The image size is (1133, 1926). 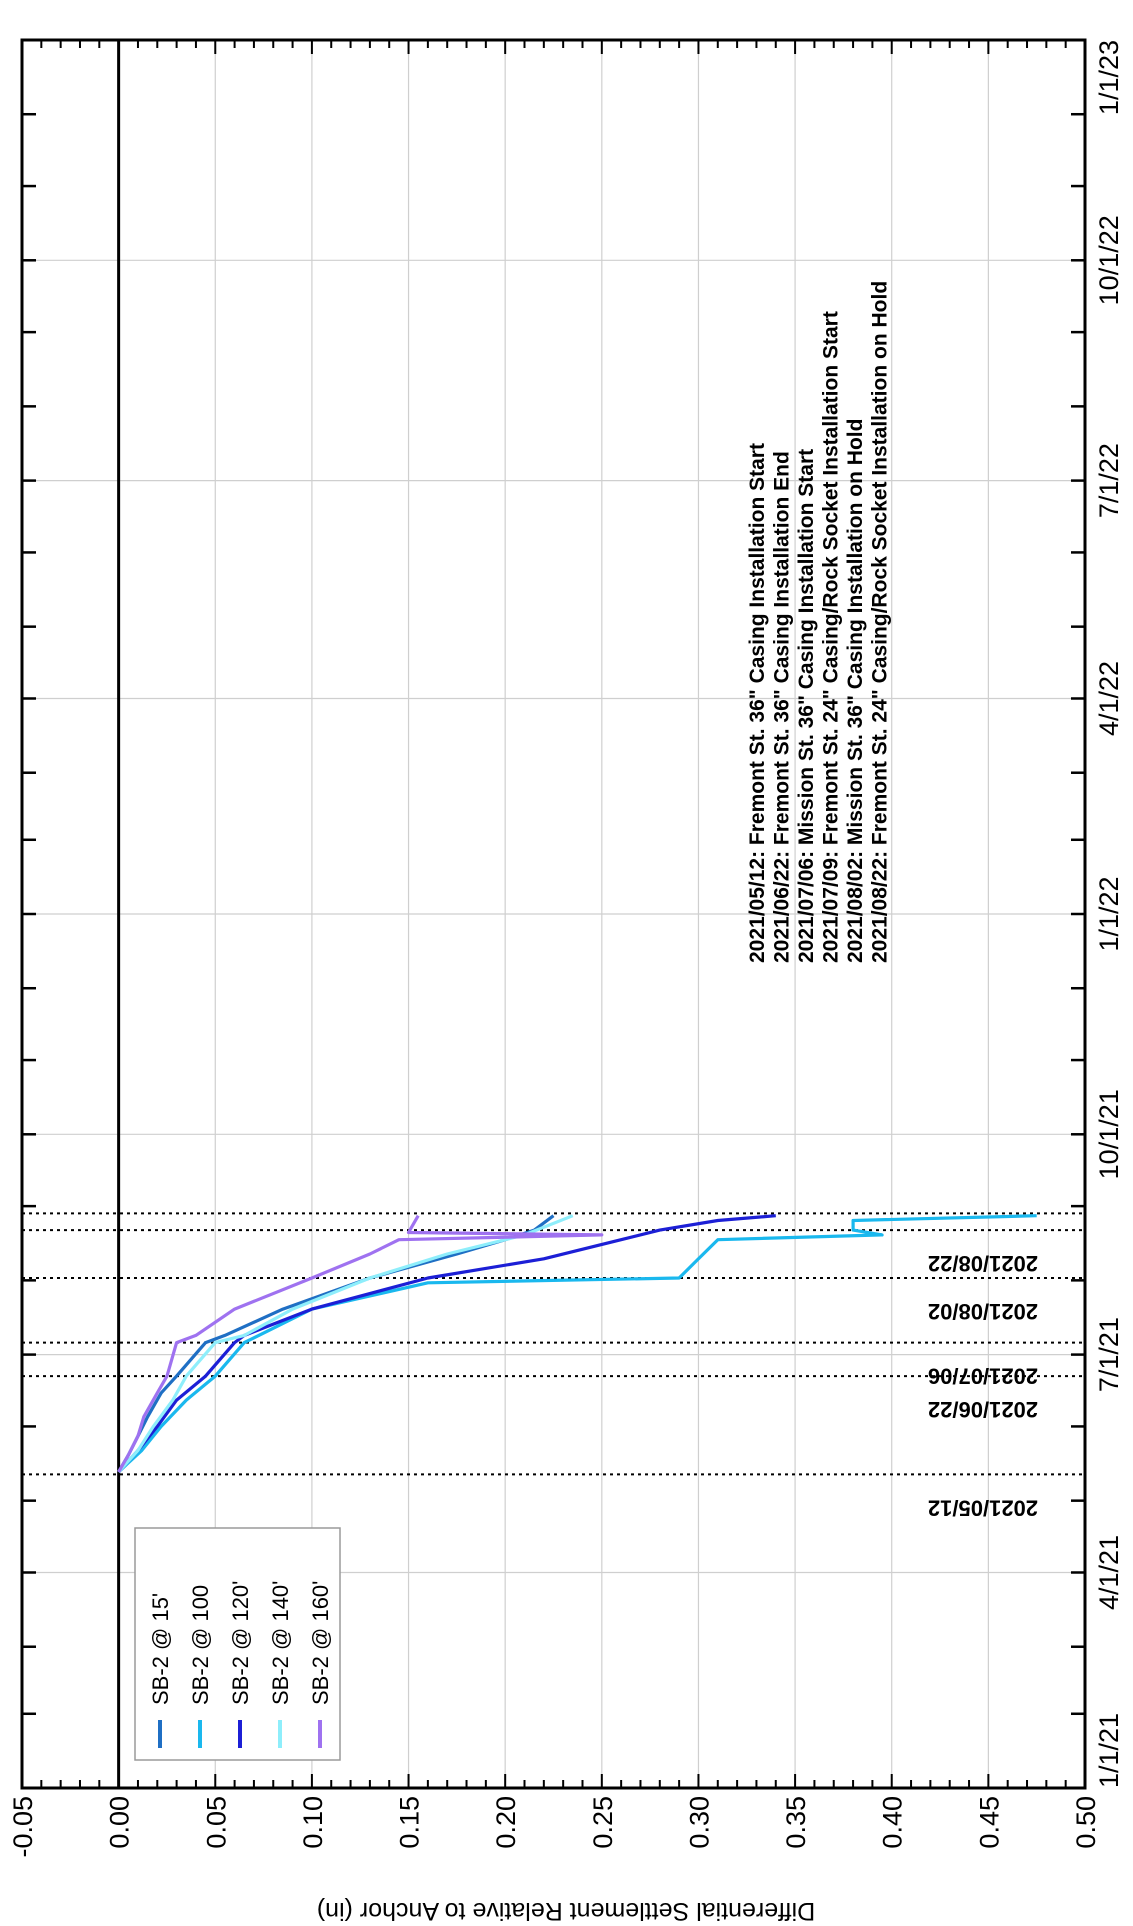 What do you see at coordinates (23, 1827) in the screenshot?
I see `value-tick-label: -0.05` at bounding box center [23, 1827].